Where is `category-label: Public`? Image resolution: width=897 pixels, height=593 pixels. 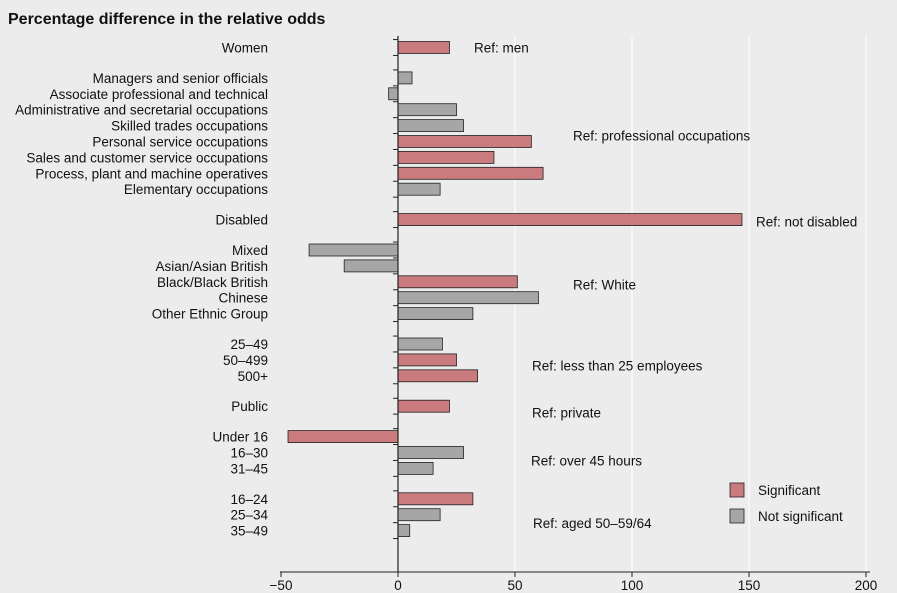 category-label: Public is located at coordinates (249, 406).